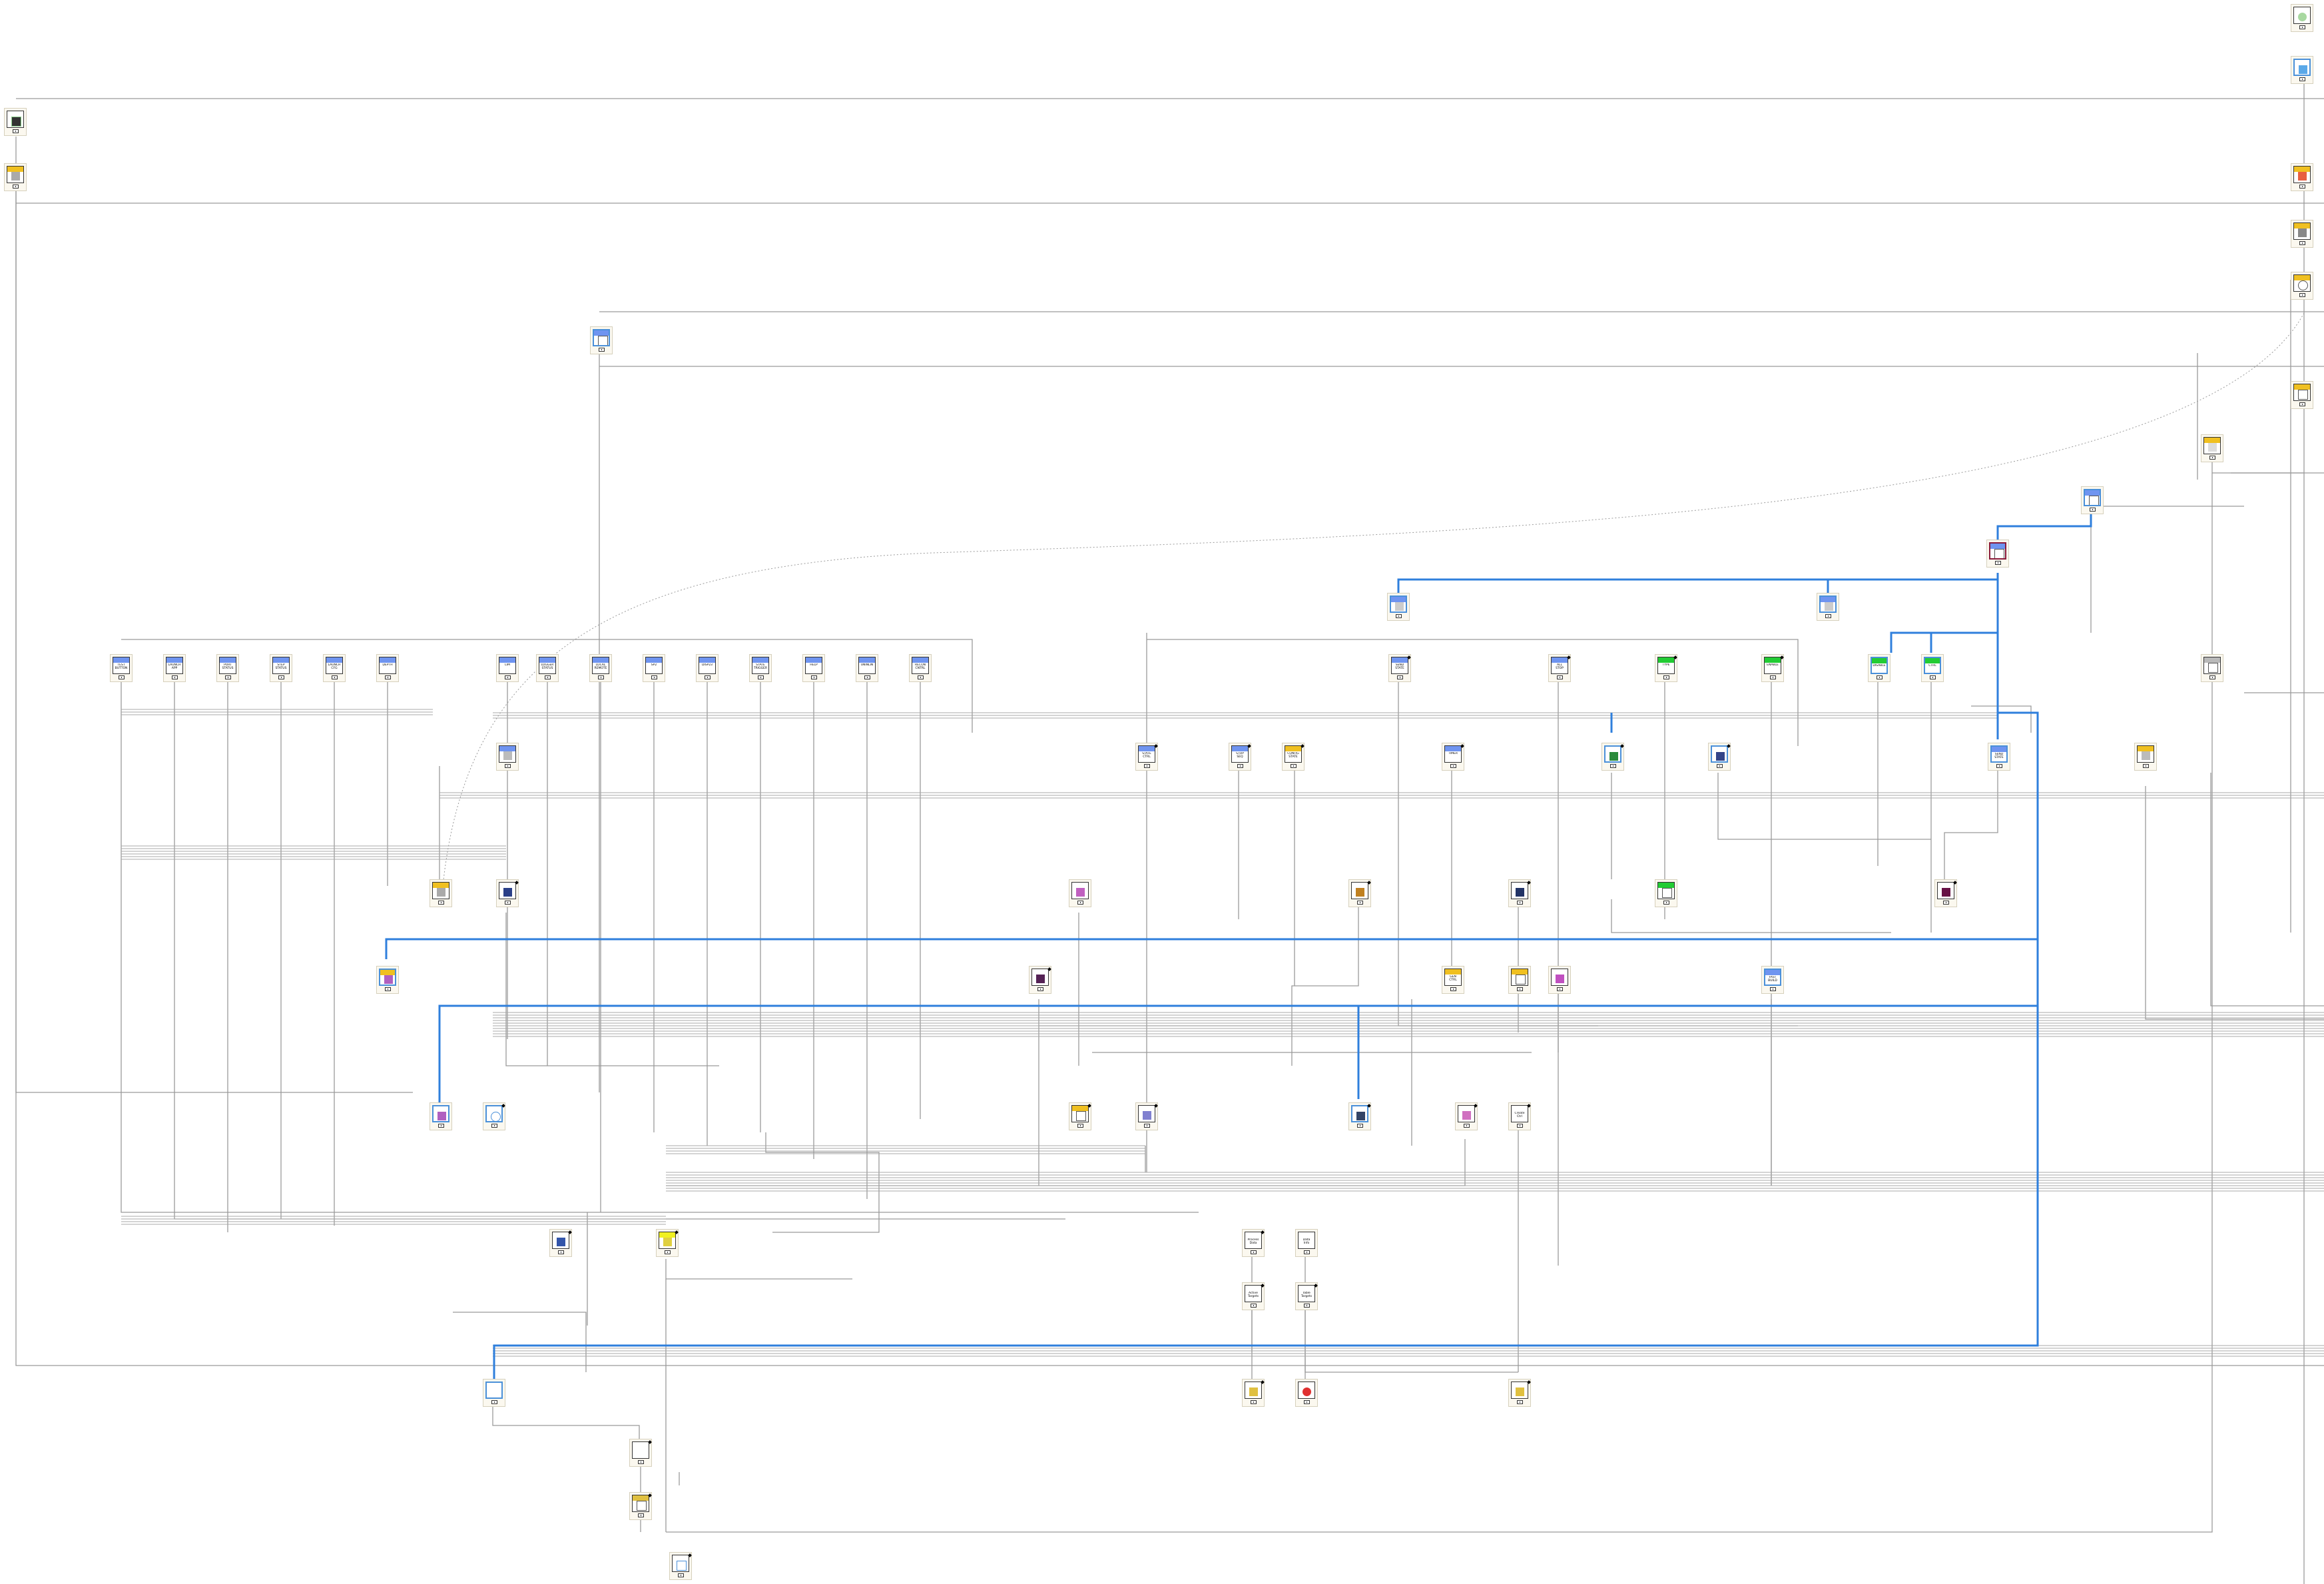 The height and width of the screenshot is (1584, 2324). I want to click on cube-node-blue, so click(507, 893).